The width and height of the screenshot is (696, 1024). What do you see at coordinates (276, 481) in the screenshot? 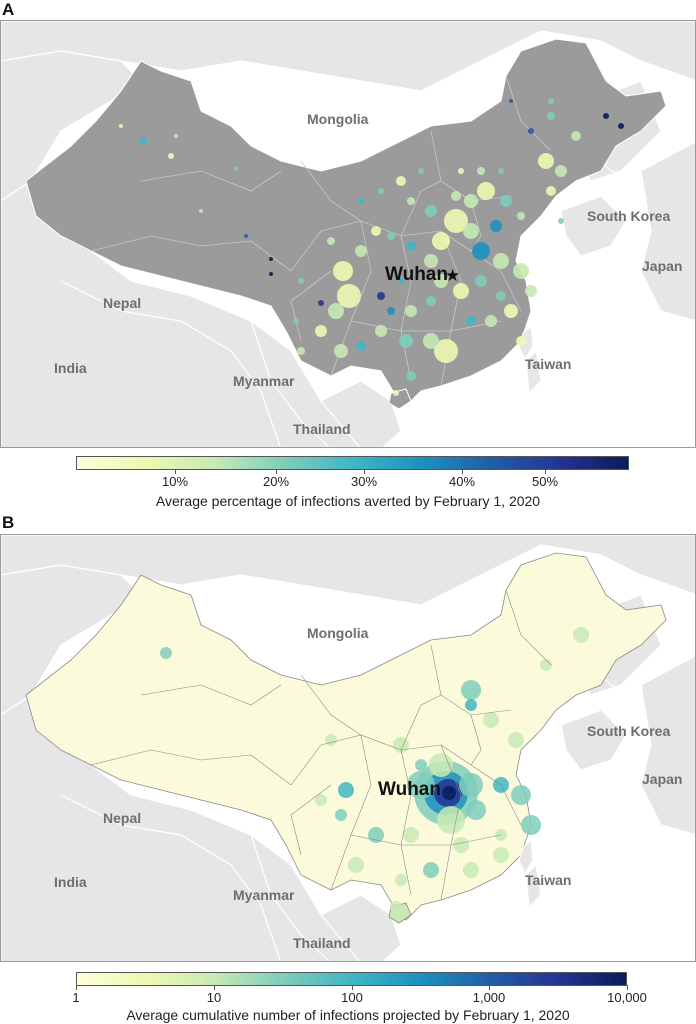
I see `tick-label: 20%` at bounding box center [276, 481].